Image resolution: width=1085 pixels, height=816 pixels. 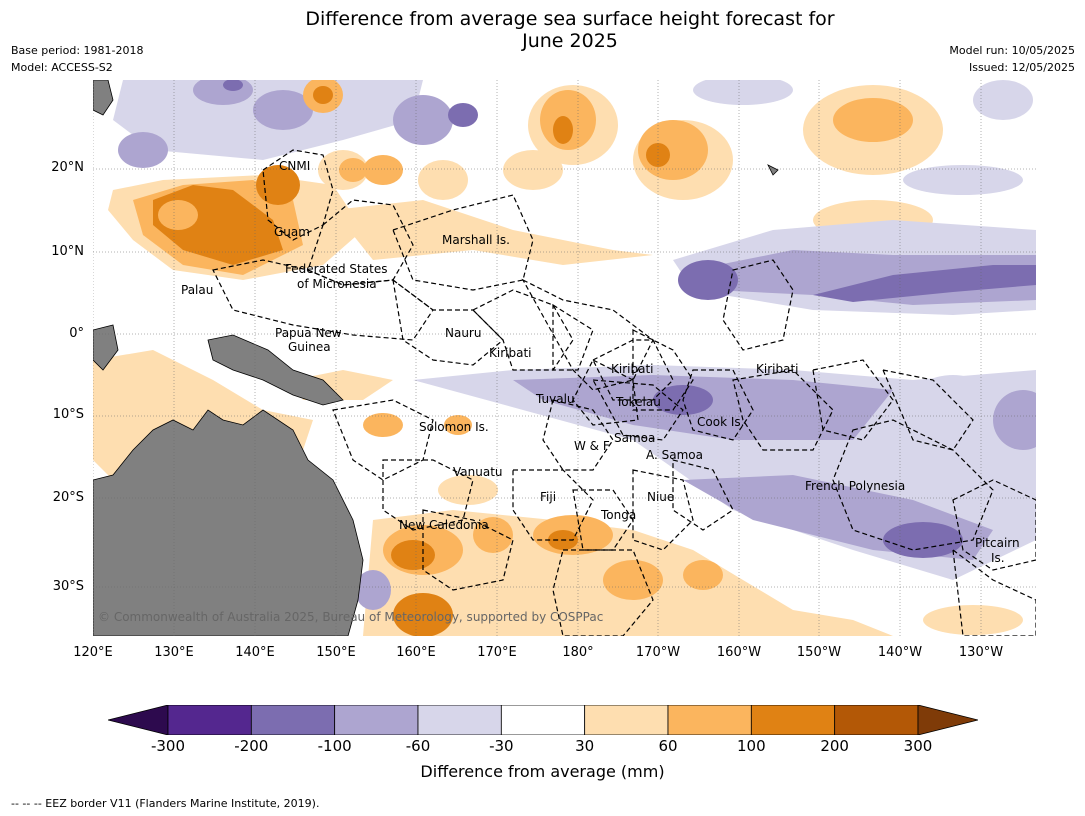 What do you see at coordinates (309, 347) in the screenshot?
I see `label-png-2: Guinea` at bounding box center [309, 347].